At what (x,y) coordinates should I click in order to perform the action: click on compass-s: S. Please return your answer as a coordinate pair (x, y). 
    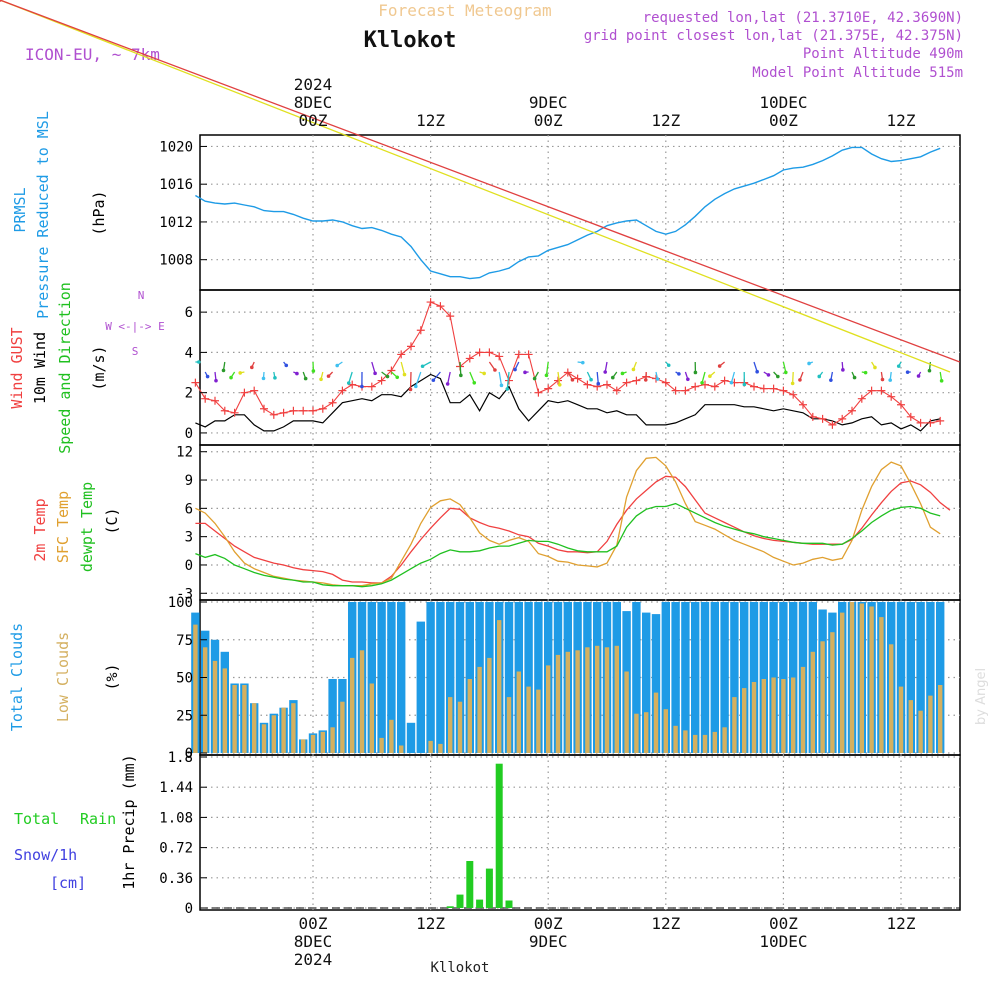
    Looking at the image, I should click on (135, 351).